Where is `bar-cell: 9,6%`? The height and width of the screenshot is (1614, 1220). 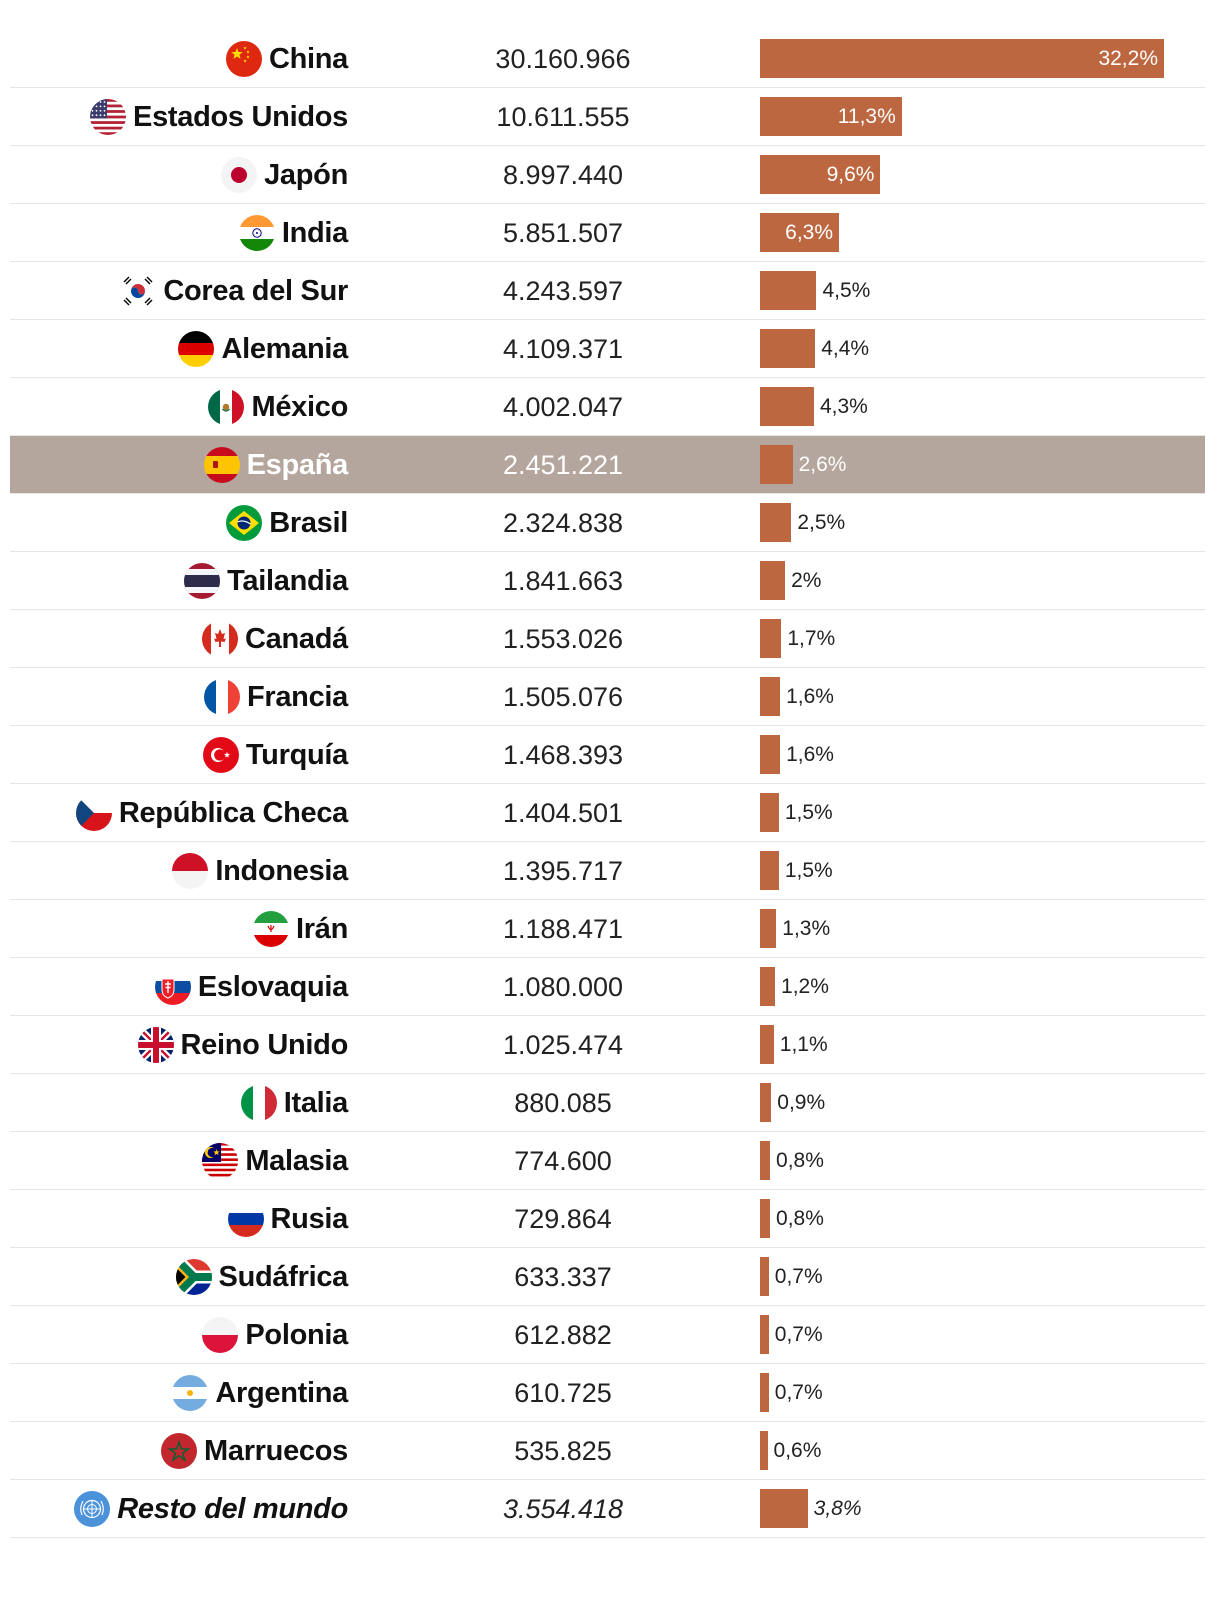
bar-cell: 9,6% is located at coordinates (975, 174).